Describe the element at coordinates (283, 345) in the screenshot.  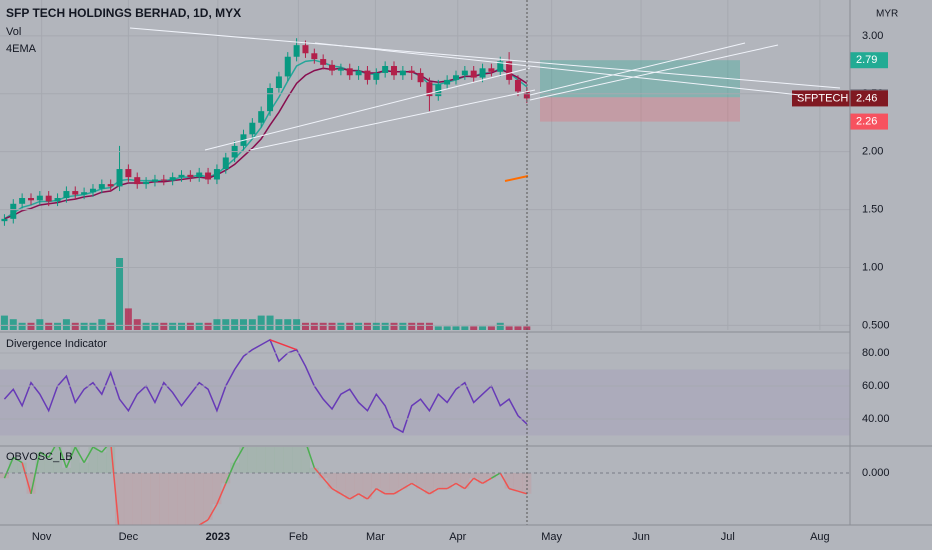
I see `divergence-line` at that location.